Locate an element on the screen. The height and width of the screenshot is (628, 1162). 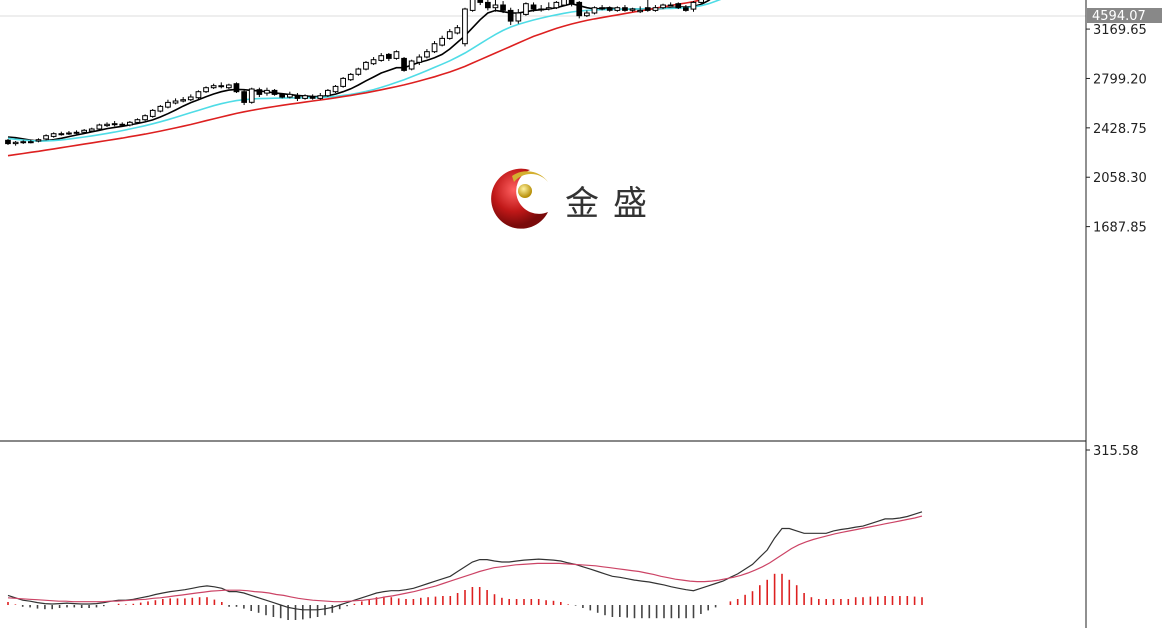
macd-lines is located at coordinates (465, 561).